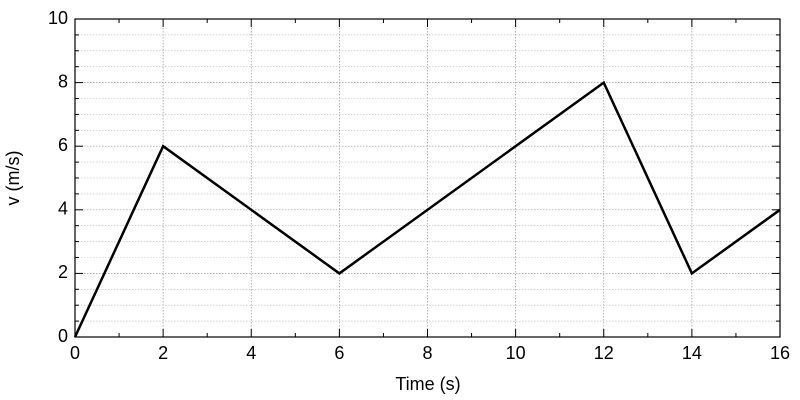 Image resolution: width=800 pixels, height=400 pixels. What do you see at coordinates (163, 353) in the screenshot?
I see `x-tick-label: 2` at bounding box center [163, 353].